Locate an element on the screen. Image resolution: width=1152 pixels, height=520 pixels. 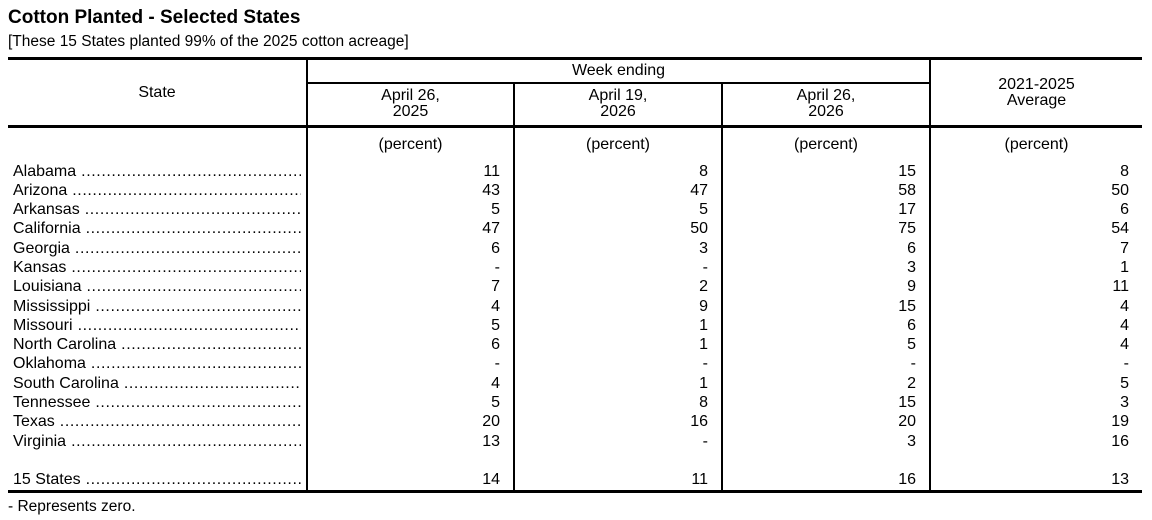
unit-cell-4: (percent) is located at coordinates (1036, 144).